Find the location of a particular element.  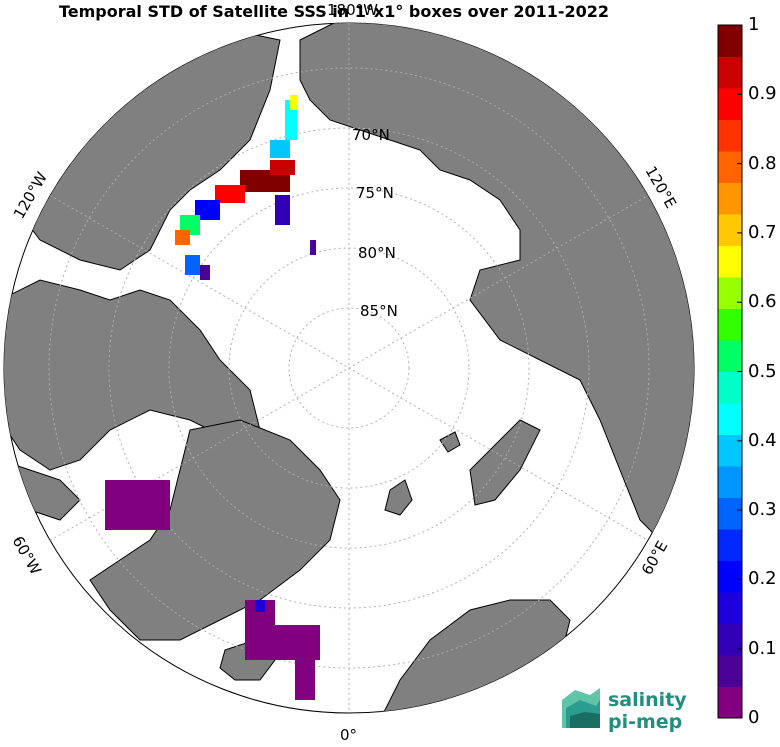

land-franz-josef is located at coordinates (450, 442).